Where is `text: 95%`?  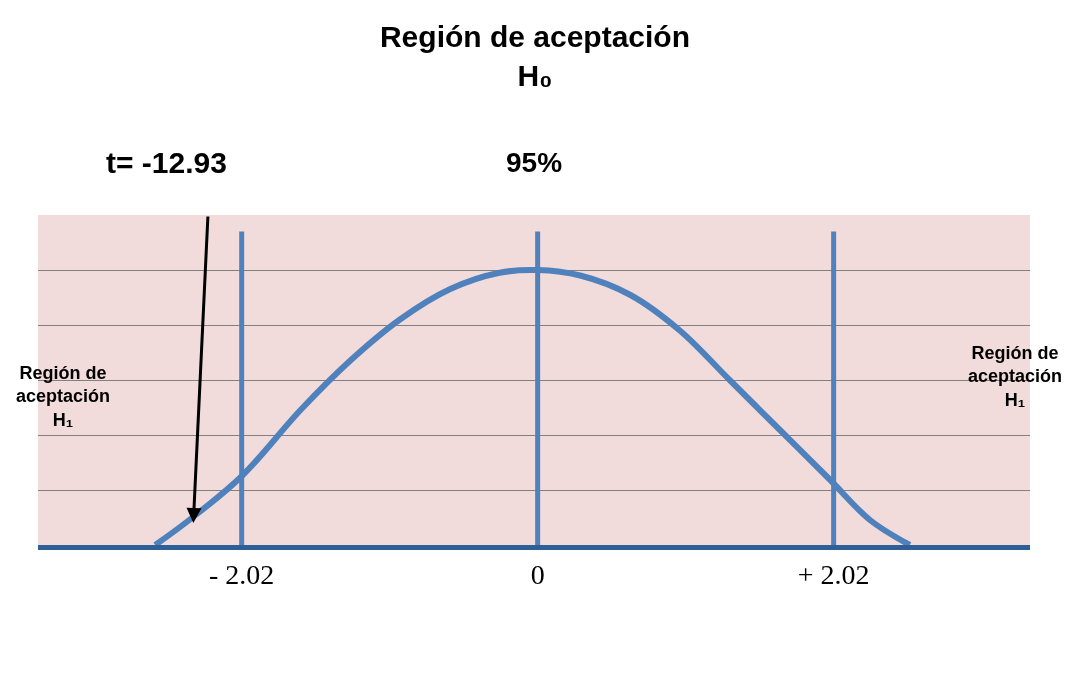 text: 95% is located at coordinates (534, 162).